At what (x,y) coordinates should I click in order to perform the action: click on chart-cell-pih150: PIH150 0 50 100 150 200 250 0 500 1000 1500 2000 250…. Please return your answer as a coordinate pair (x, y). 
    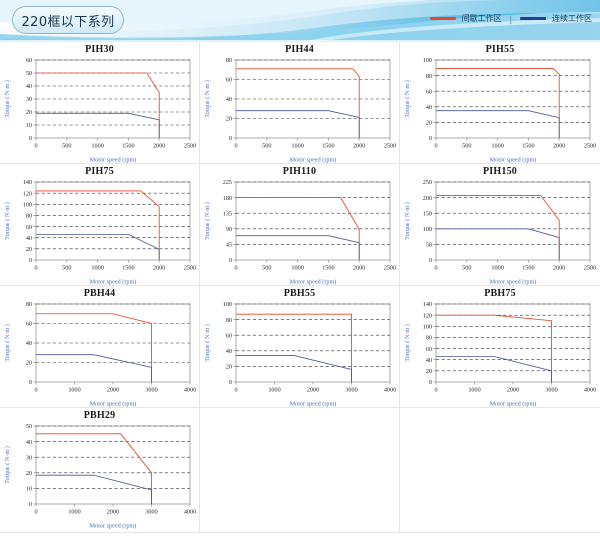
    Looking at the image, I should click on (500, 225).